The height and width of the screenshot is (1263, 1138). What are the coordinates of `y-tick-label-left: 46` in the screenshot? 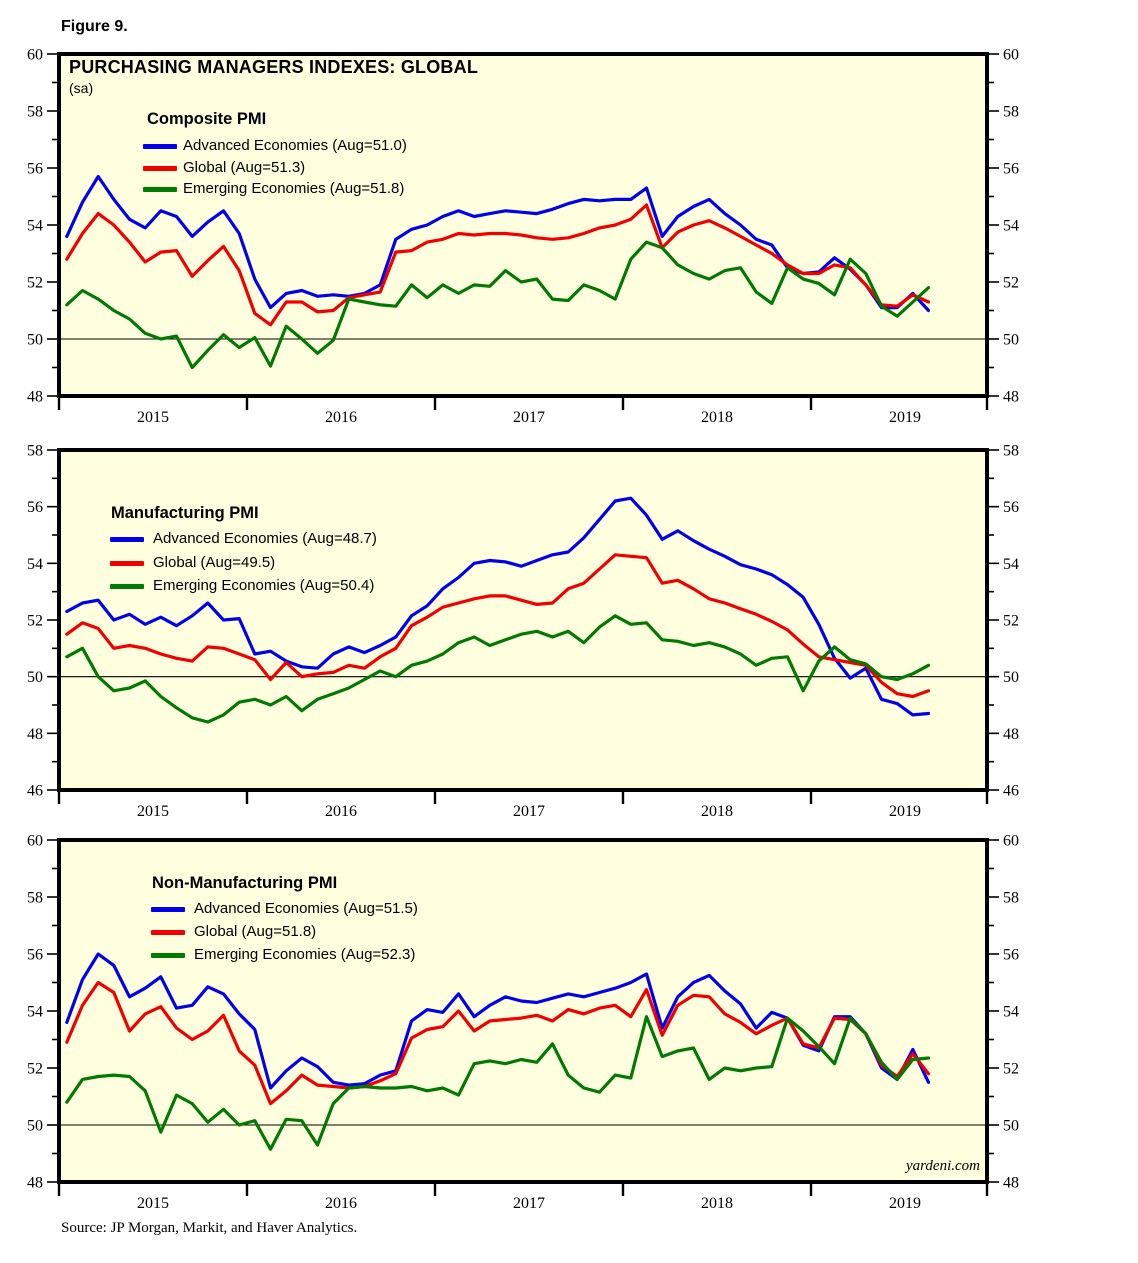 It's located at (35, 791).